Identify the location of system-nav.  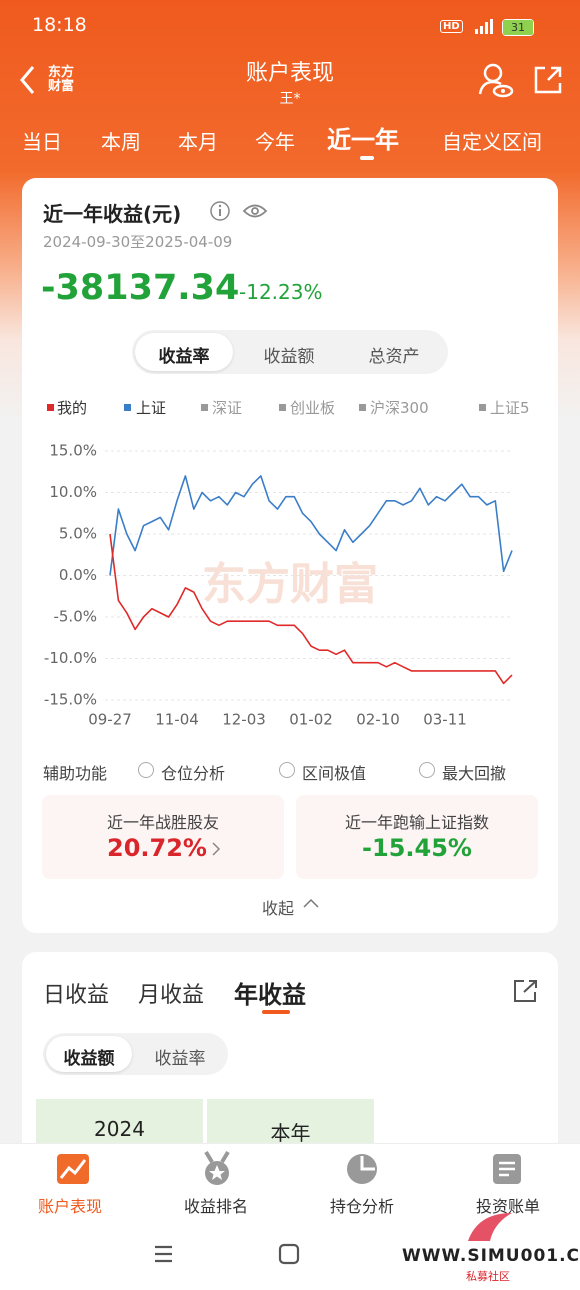
(230, 1255).